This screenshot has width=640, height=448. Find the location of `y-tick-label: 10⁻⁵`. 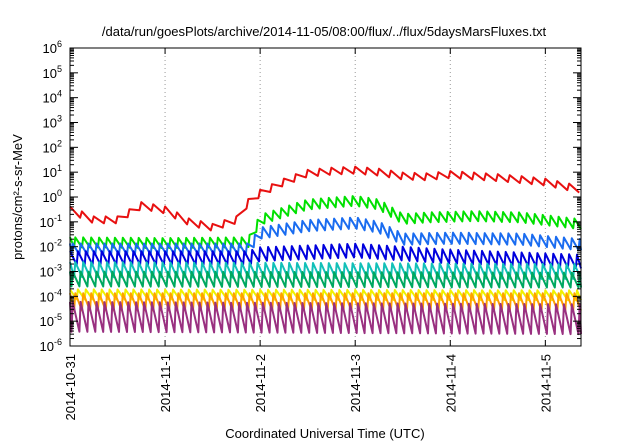

y-tick-label: 10⁻⁵ is located at coordinates (51, 320).